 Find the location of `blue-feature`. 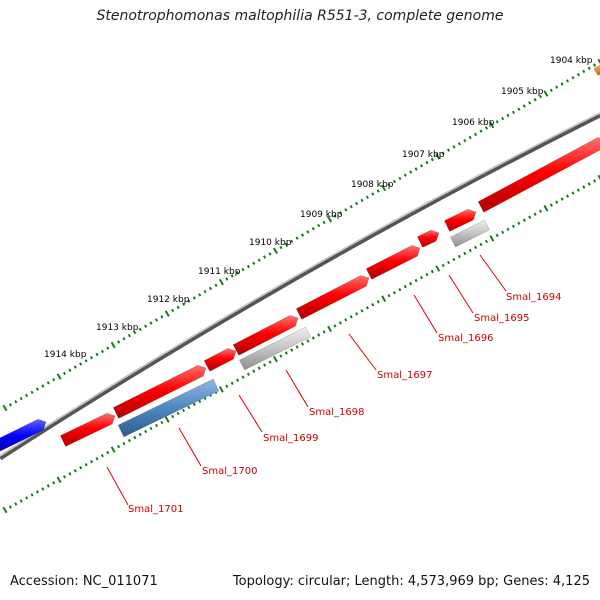

blue-feature is located at coordinates (23, 435).